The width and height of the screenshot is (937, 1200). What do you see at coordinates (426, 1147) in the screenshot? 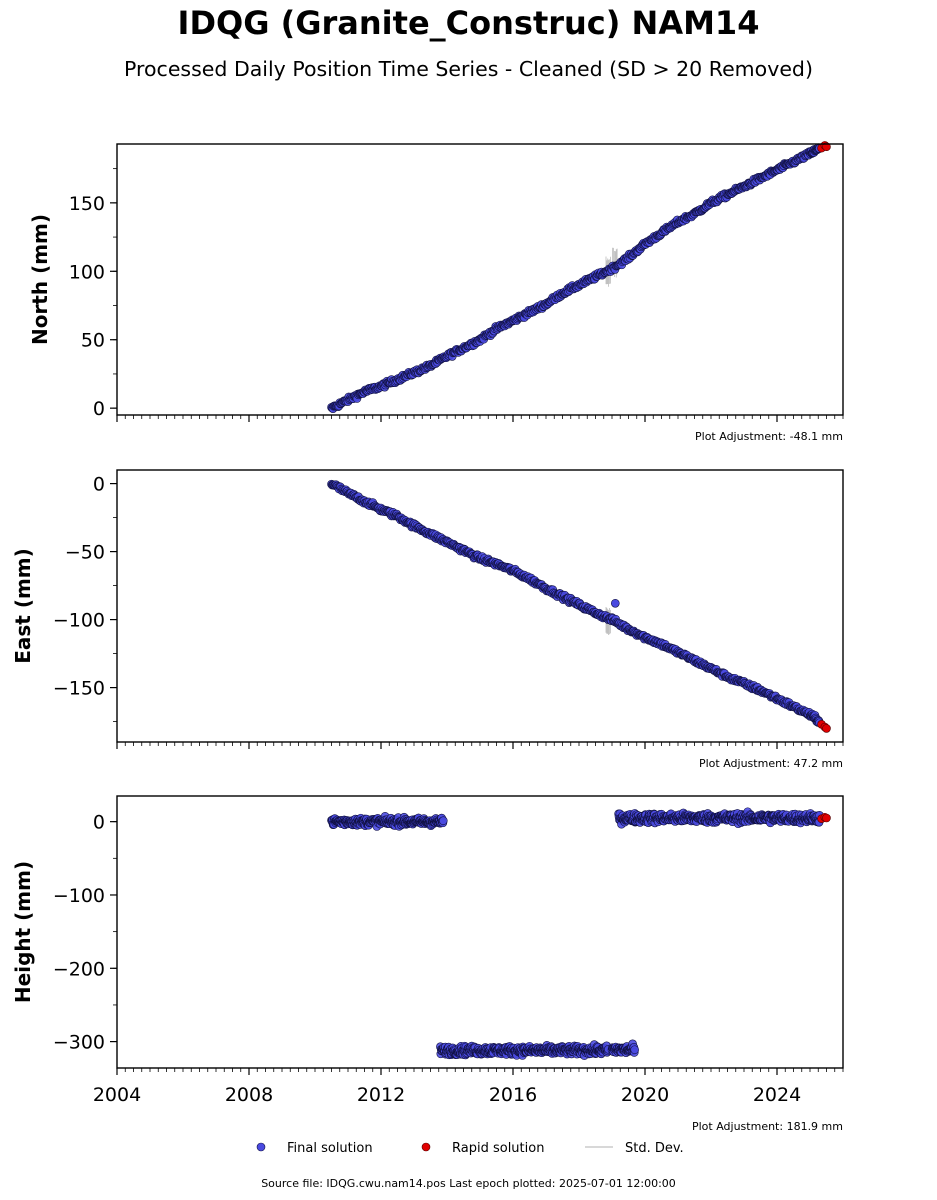
I see `legend-rapid-marker` at bounding box center [426, 1147].